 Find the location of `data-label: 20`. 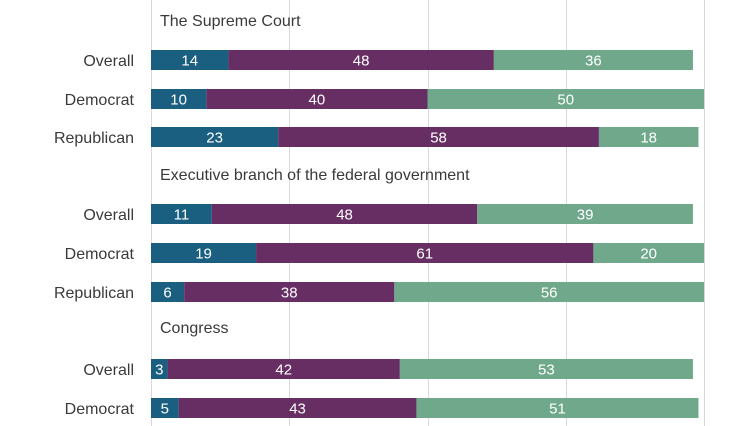

data-label: 20 is located at coordinates (648, 254).